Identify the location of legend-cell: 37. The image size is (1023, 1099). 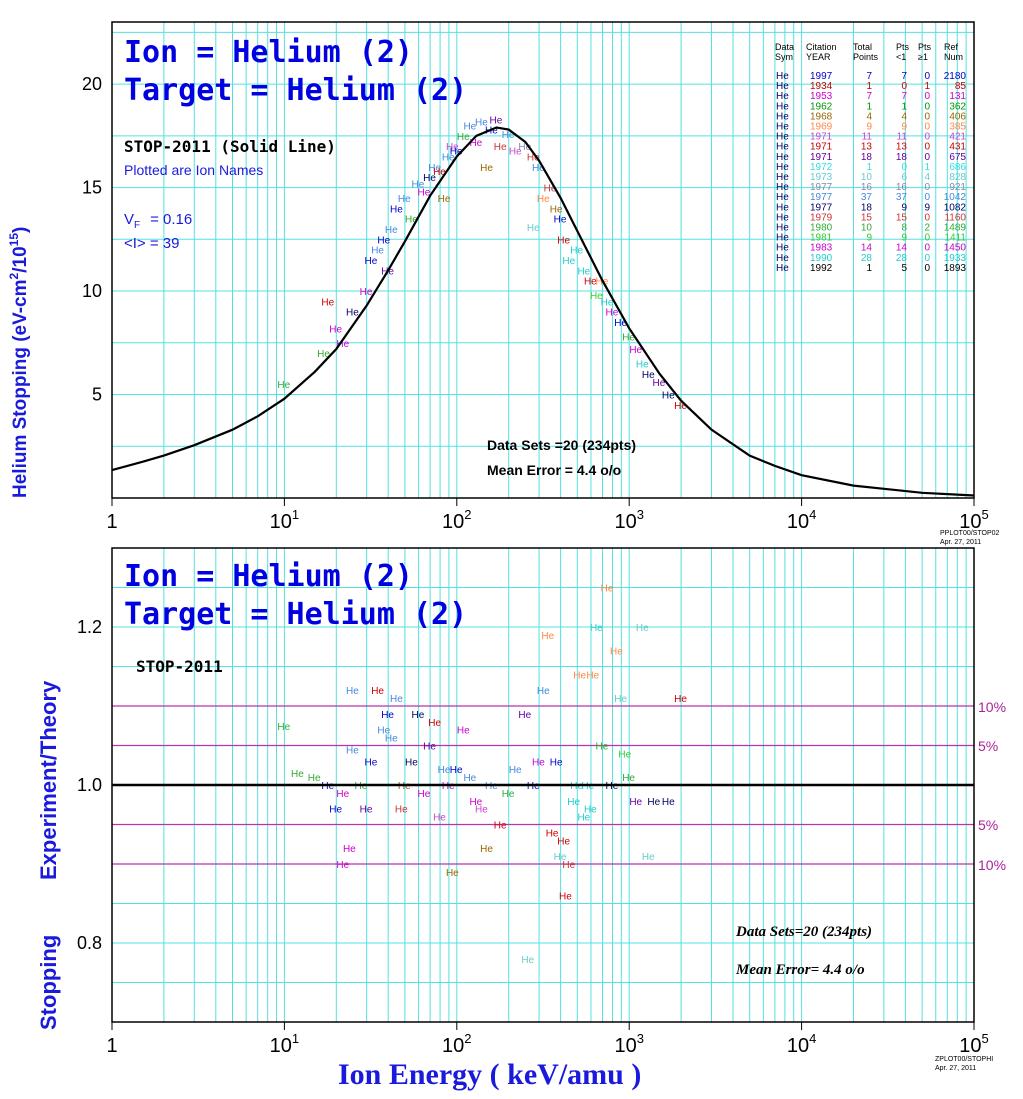
(867, 197).